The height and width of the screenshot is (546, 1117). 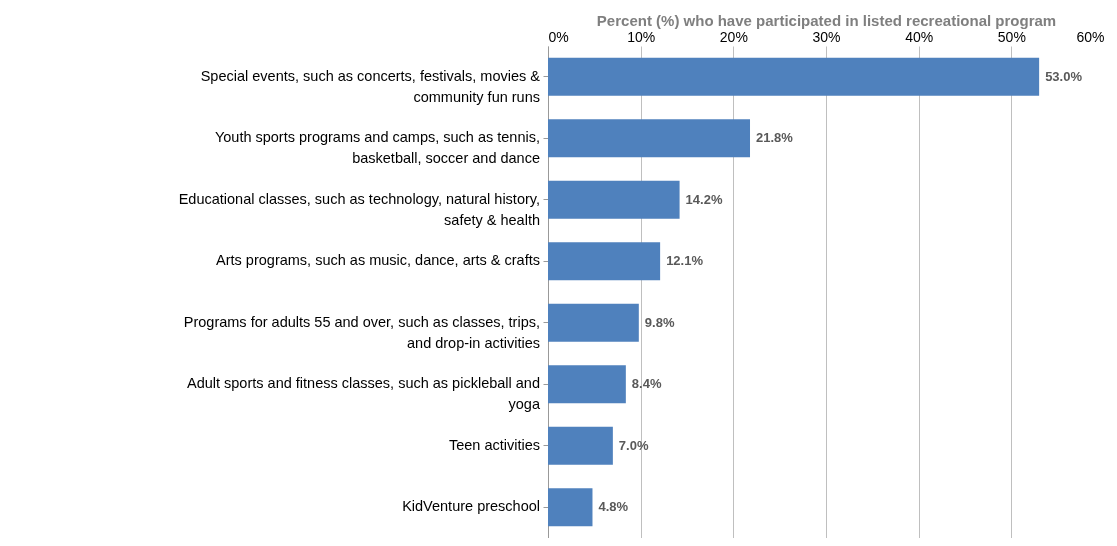 I want to click on data-label: 21.8%, so click(x=775, y=138).